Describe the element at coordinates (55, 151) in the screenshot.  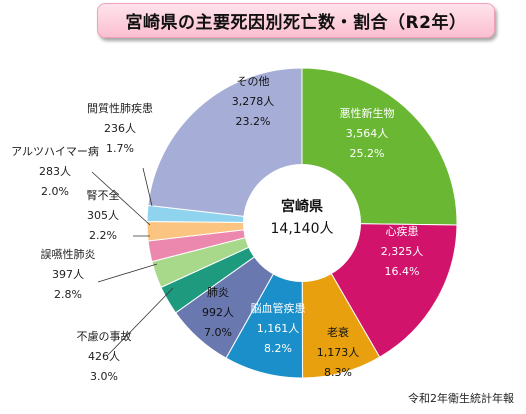
I see `slice-name-label: アルツハイマー病` at that location.